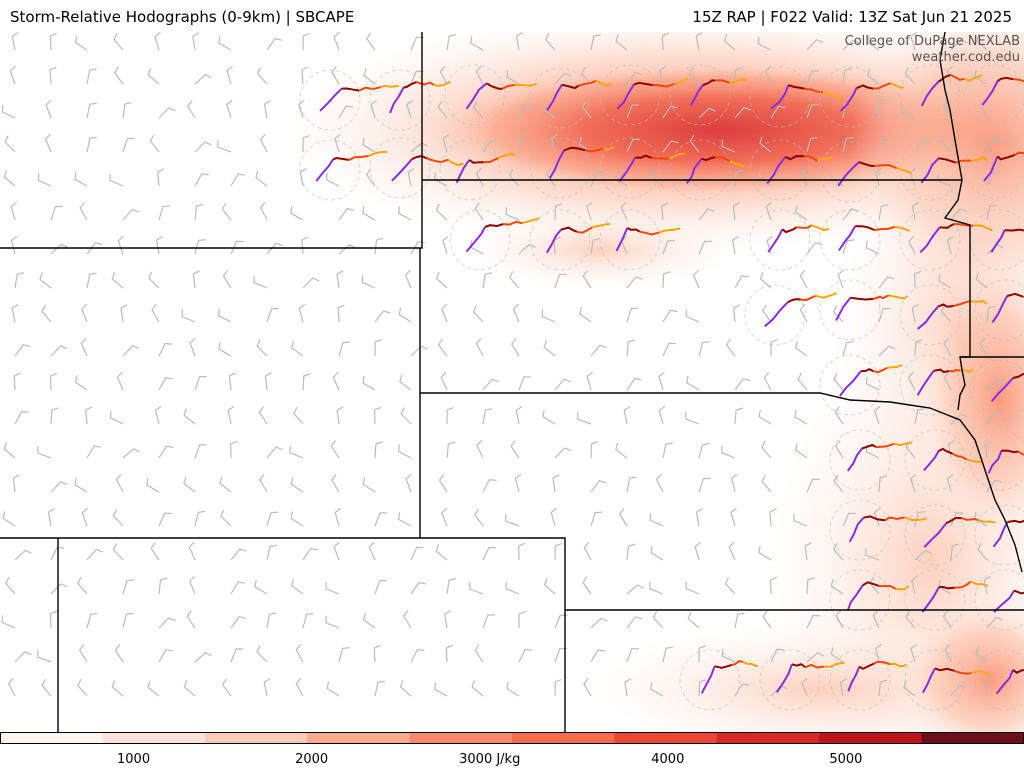 This screenshot has width=1024, height=768. Describe the element at coordinates (668, 759) in the screenshot. I see `colorbar-tick-label: 4000` at that location.